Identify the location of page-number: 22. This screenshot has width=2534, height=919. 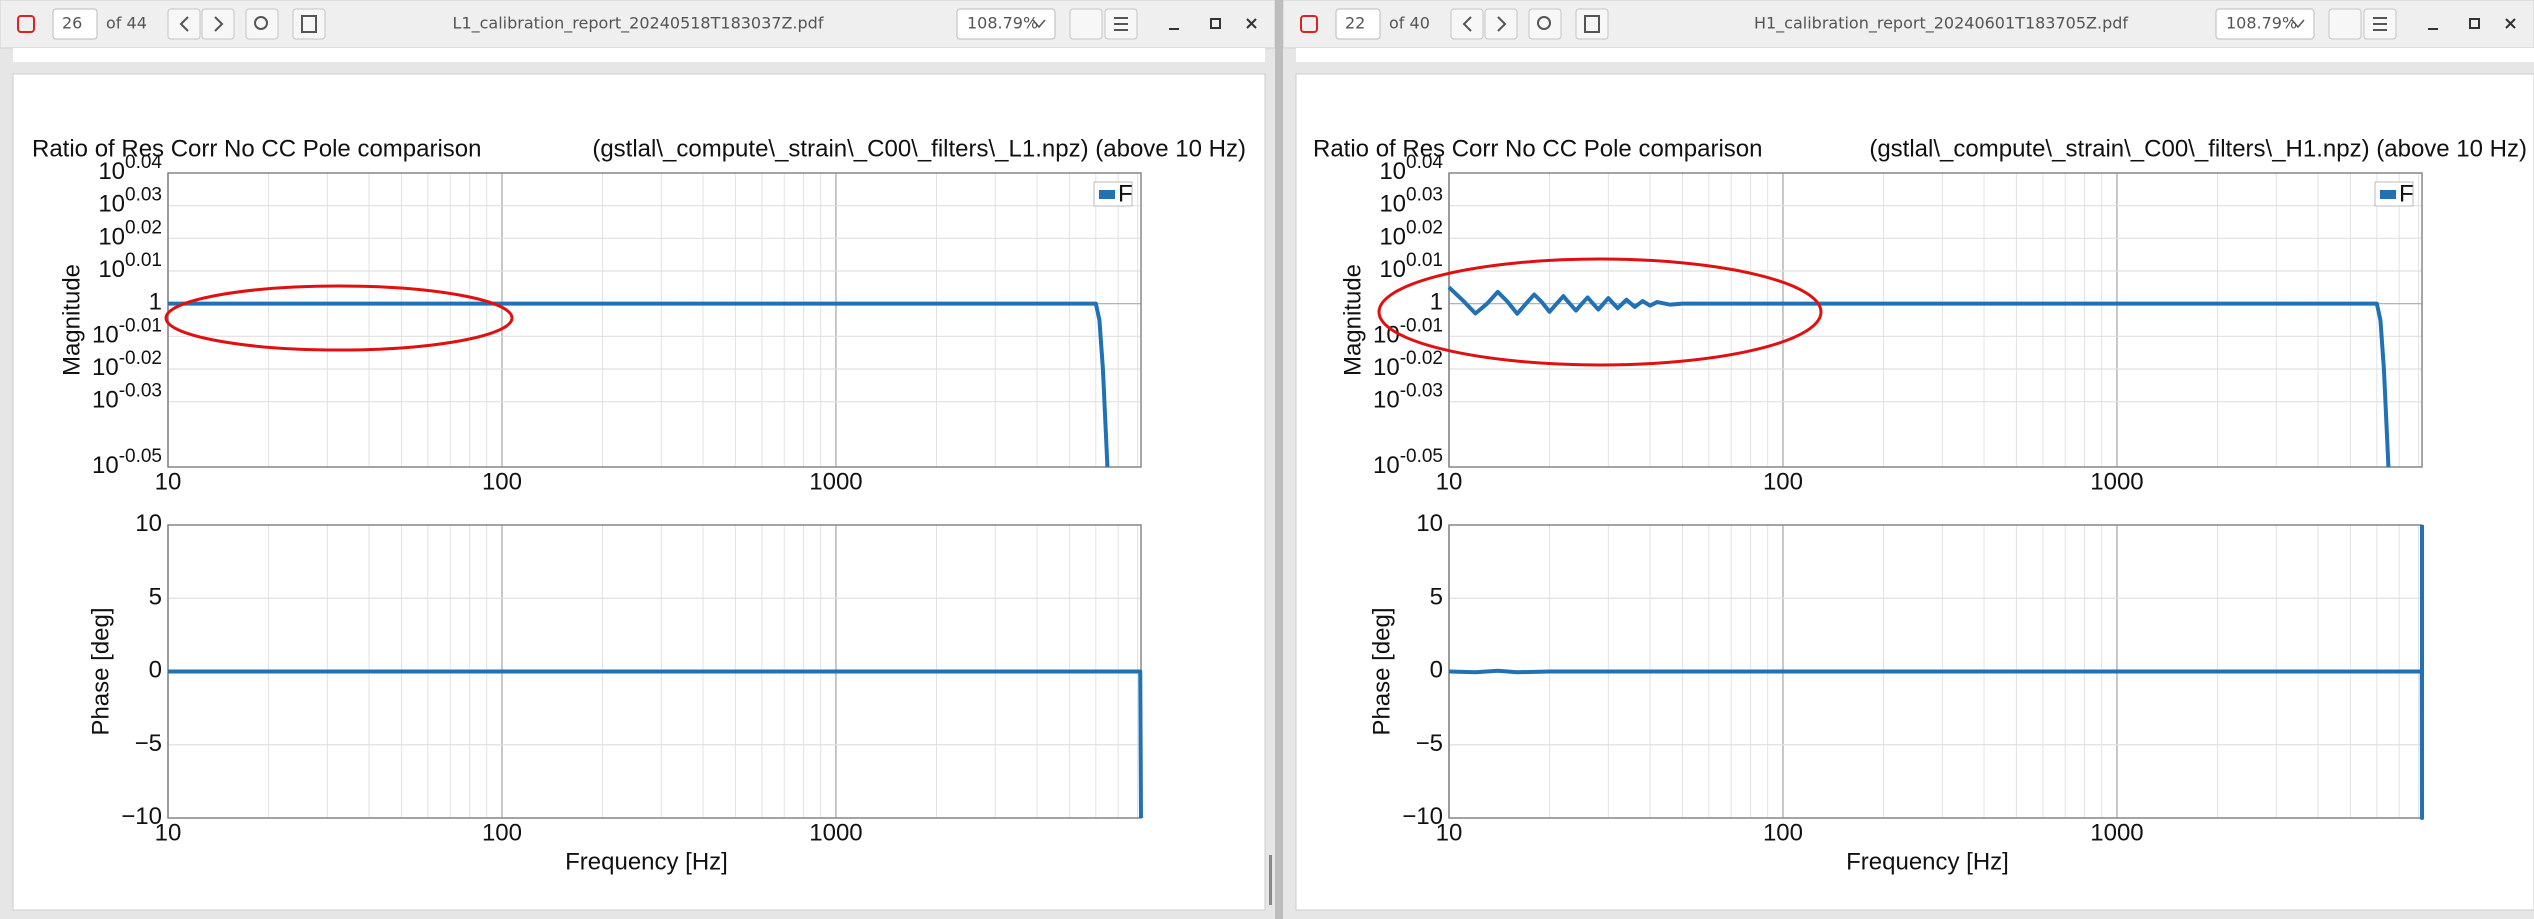
(1355, 23).